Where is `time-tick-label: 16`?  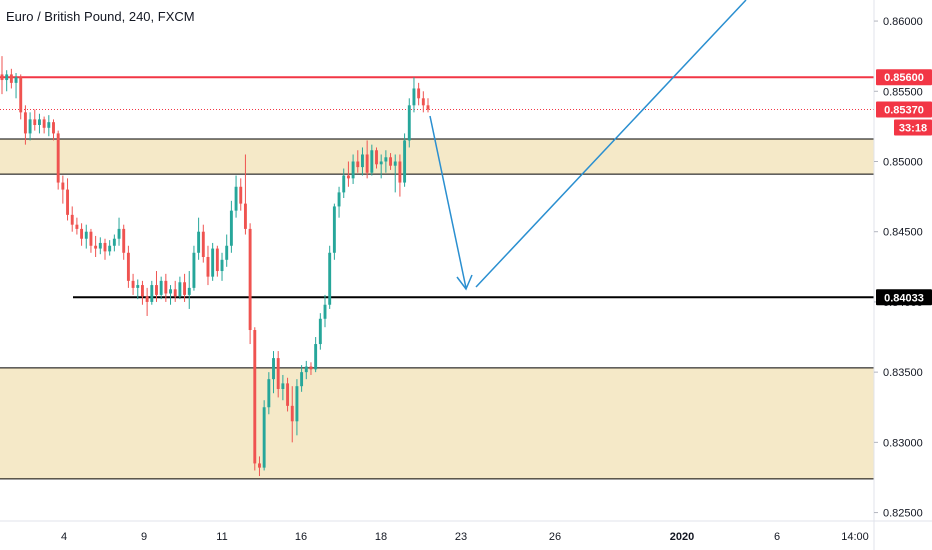 time-tick-label: 16 is located at coordinates (301, 537).